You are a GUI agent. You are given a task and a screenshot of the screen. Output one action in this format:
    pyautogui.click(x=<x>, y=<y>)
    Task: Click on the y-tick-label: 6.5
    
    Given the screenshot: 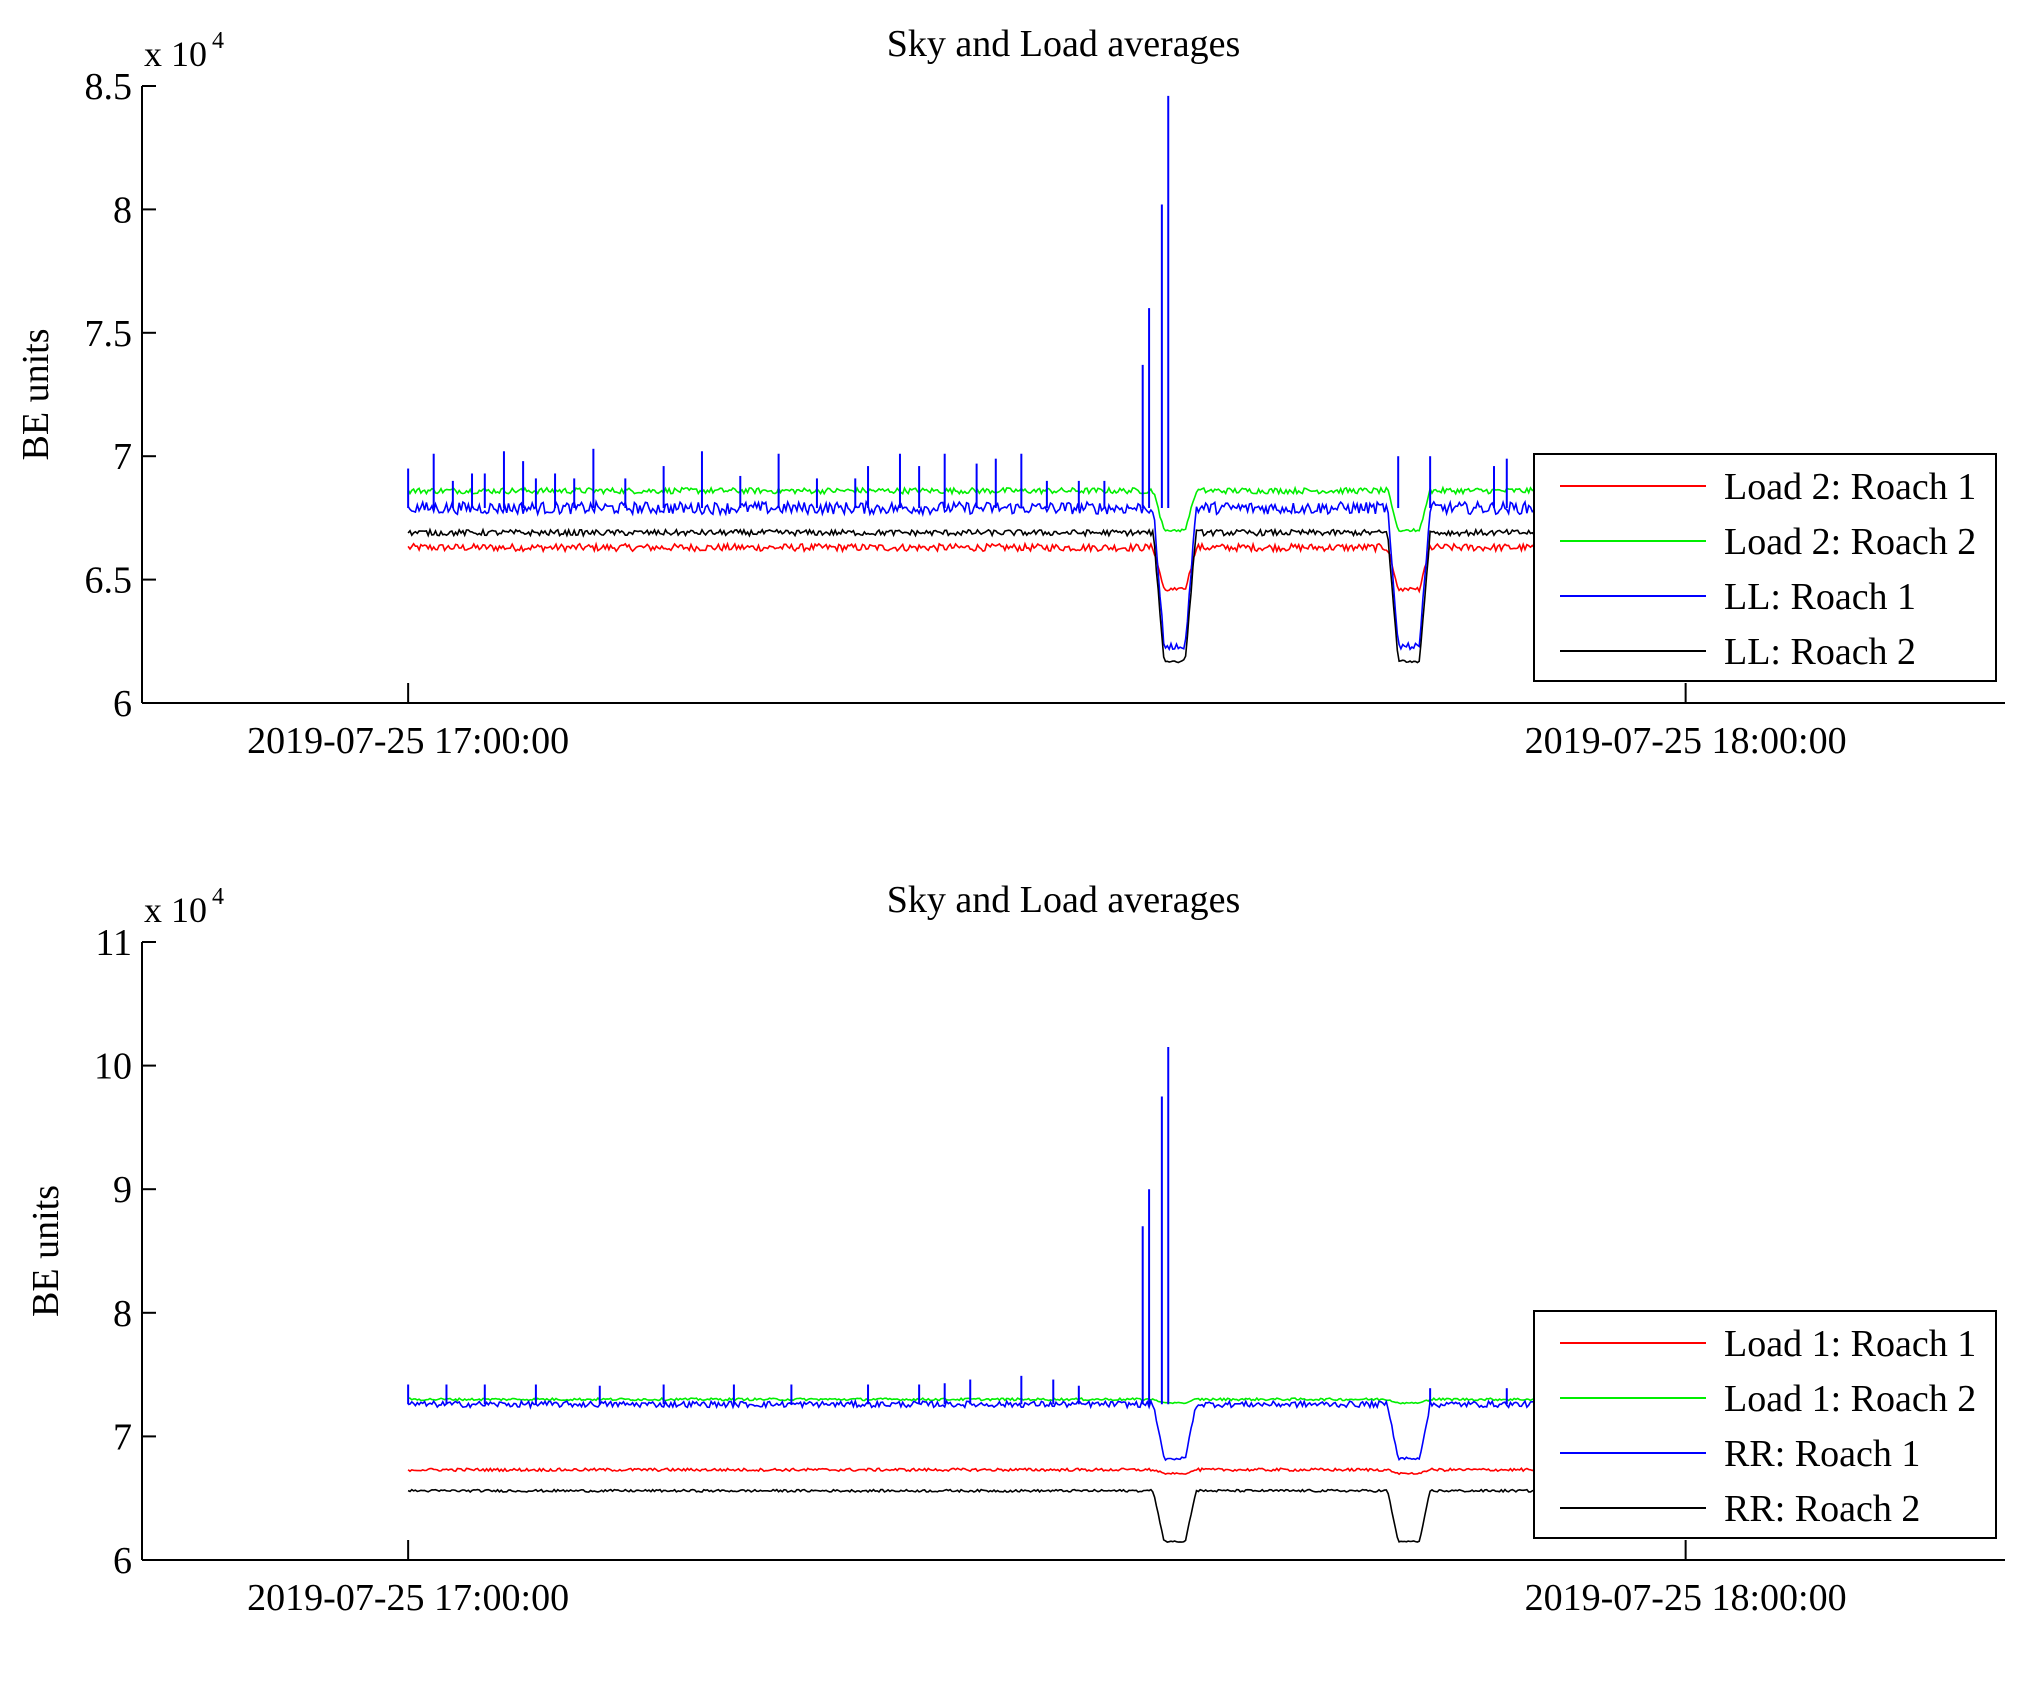 What is the action you would take?
    pyautogui.click(x=109, y=581)
    